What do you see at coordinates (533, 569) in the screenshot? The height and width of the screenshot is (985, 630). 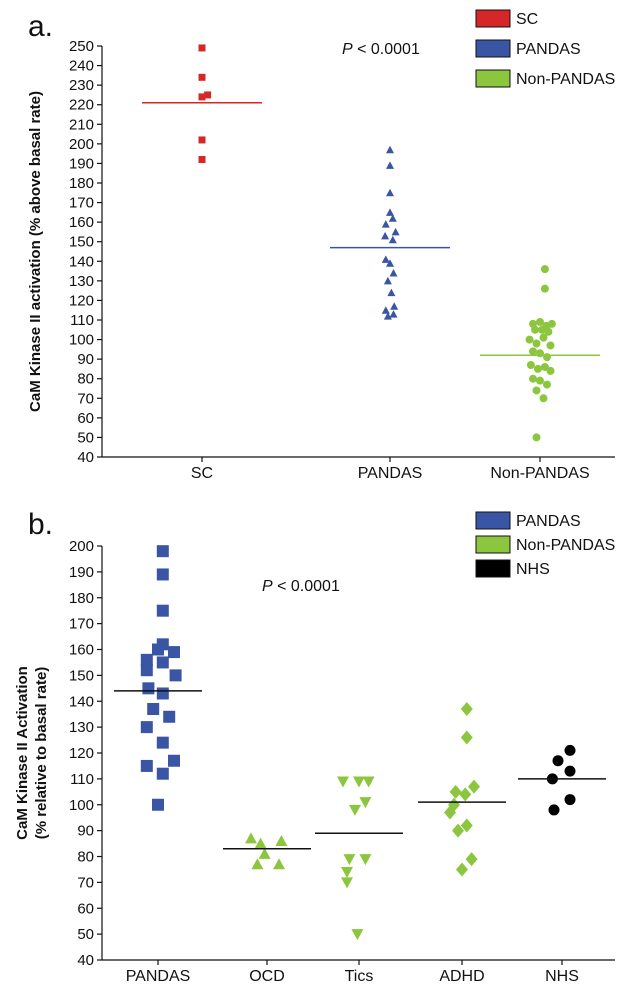 I see `legend-label-nhs: NHS` at bounding box center [533, 569].